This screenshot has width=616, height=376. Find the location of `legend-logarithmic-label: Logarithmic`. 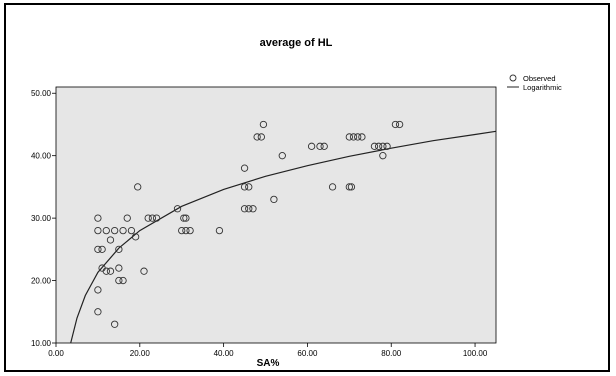

legend-logarithmic-label: Logarithmic is located at coordinates (542, 87).